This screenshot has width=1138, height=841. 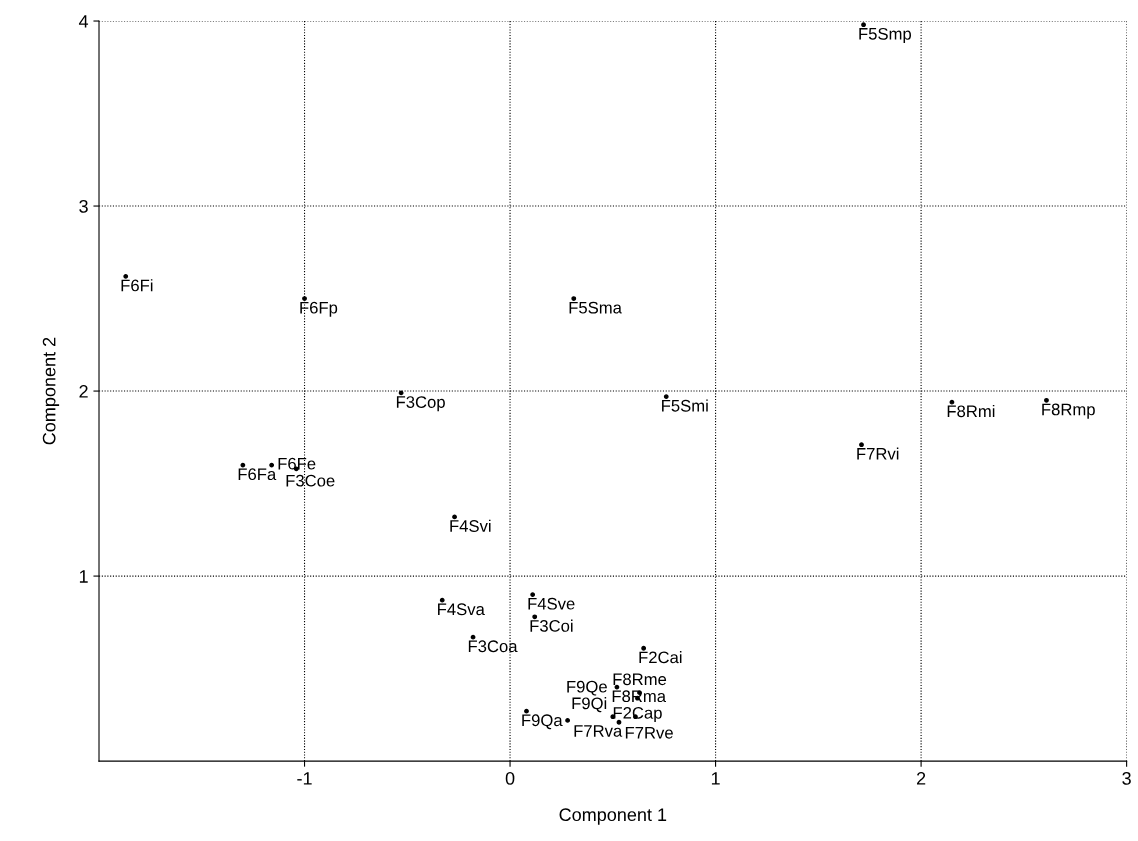 What do you see at coordinates (257, 474) in the screenshot?
I see `annotation: F6Fa` at bounding box center [257, 474].